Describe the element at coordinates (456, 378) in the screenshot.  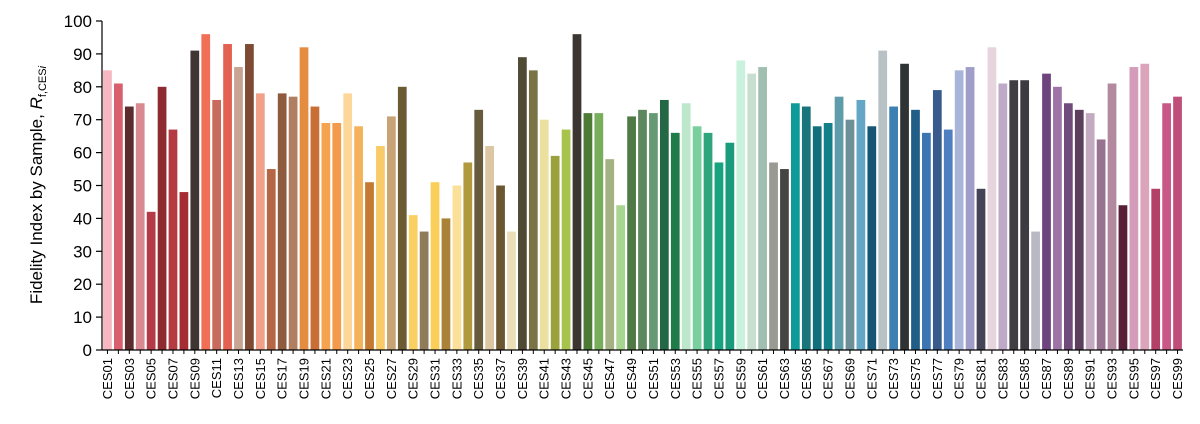
I see `x-tick-label-ces33: CES33` at that location.